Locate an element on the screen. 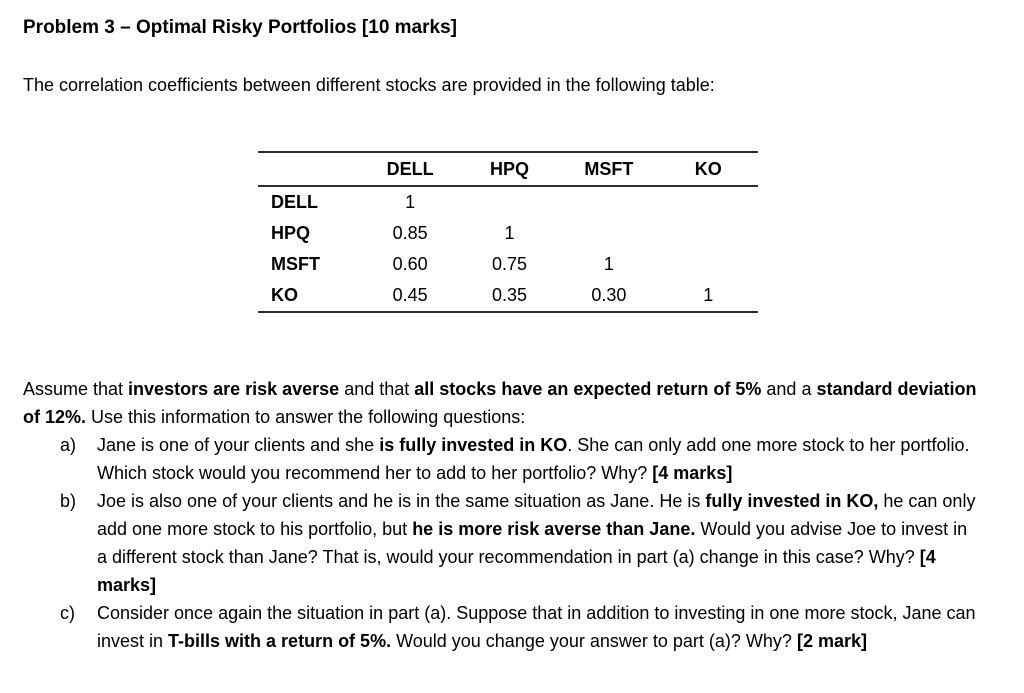  table-header-row: DELL HPQ MSFT KO is located at coordinates (508, 169).